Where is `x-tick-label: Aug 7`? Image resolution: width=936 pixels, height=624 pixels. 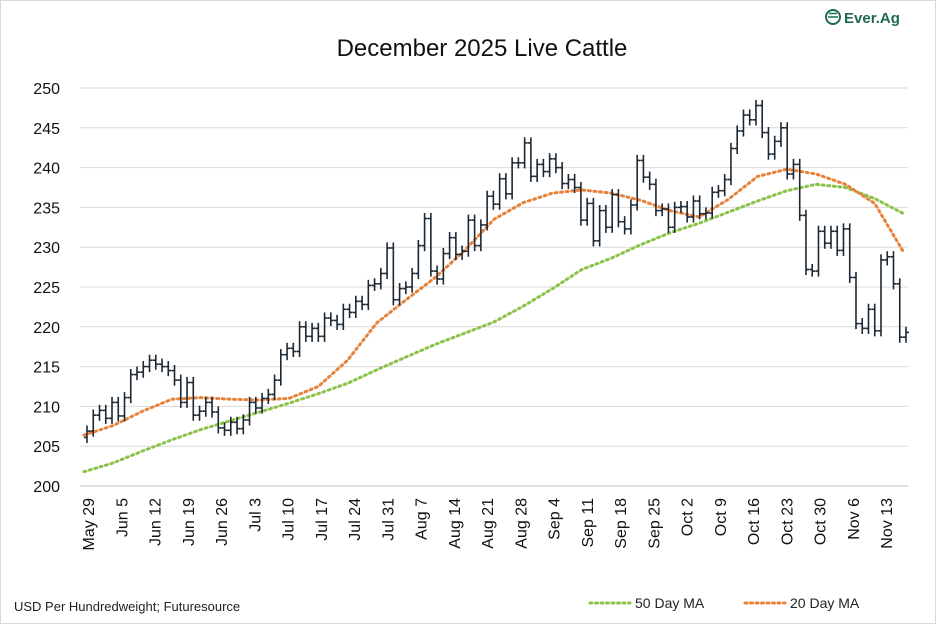 x-tick-label: Aug 7 is located at coordinates (422, 519).